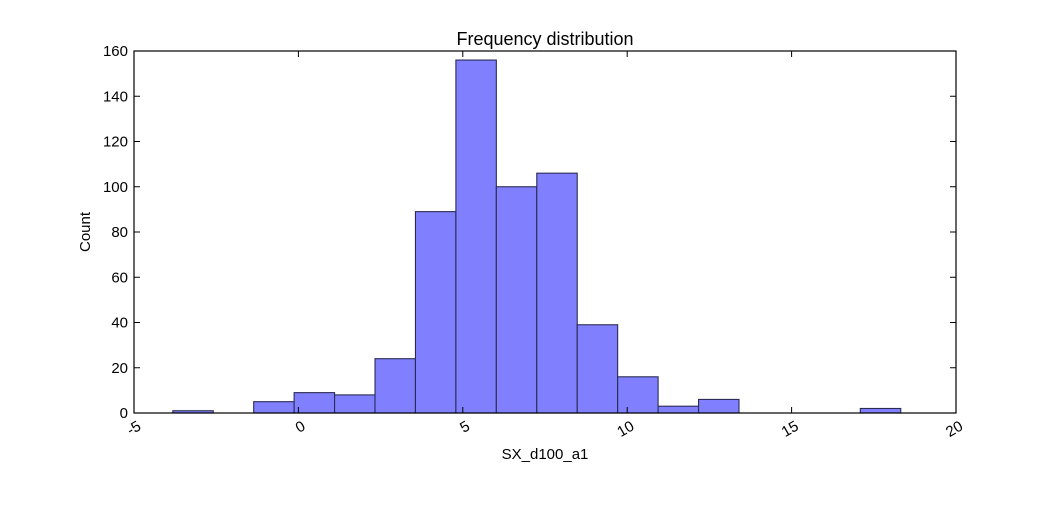 The height and width of the screenshot is (516, 1062). I want to click on y-tick-label: 20, so click(119, 368).